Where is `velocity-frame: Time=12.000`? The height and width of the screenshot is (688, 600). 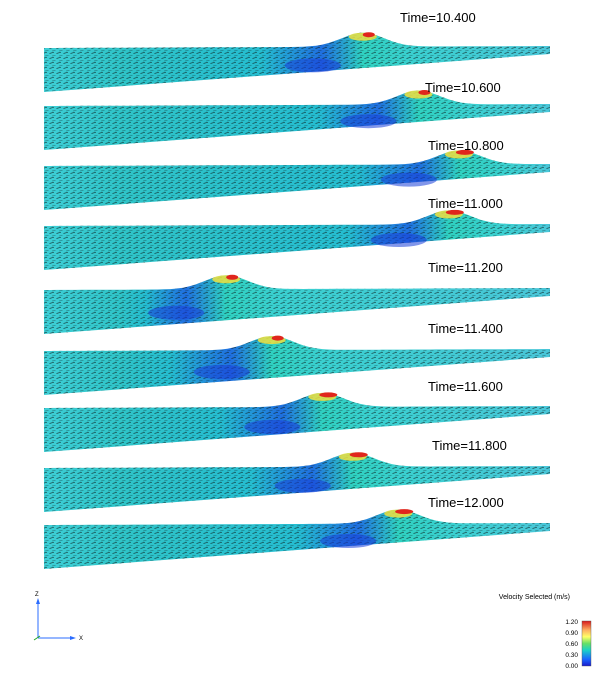
velocity-frame: Time=12.000 is located at coordinates (297, 532).